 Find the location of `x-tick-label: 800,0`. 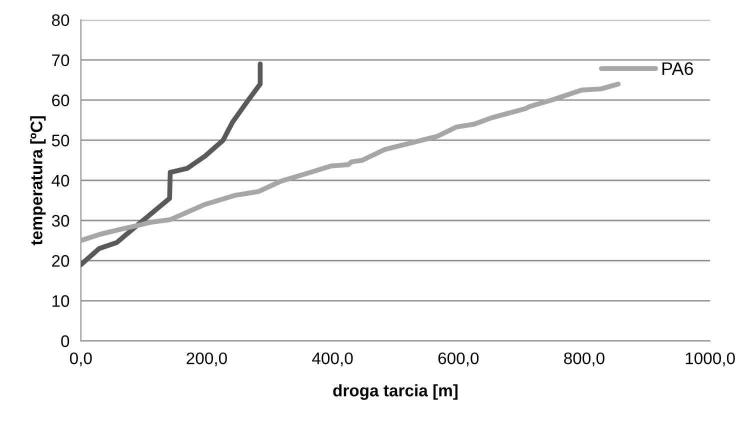

x-tick-label: 800,0 is located at coordinates (584, 359).